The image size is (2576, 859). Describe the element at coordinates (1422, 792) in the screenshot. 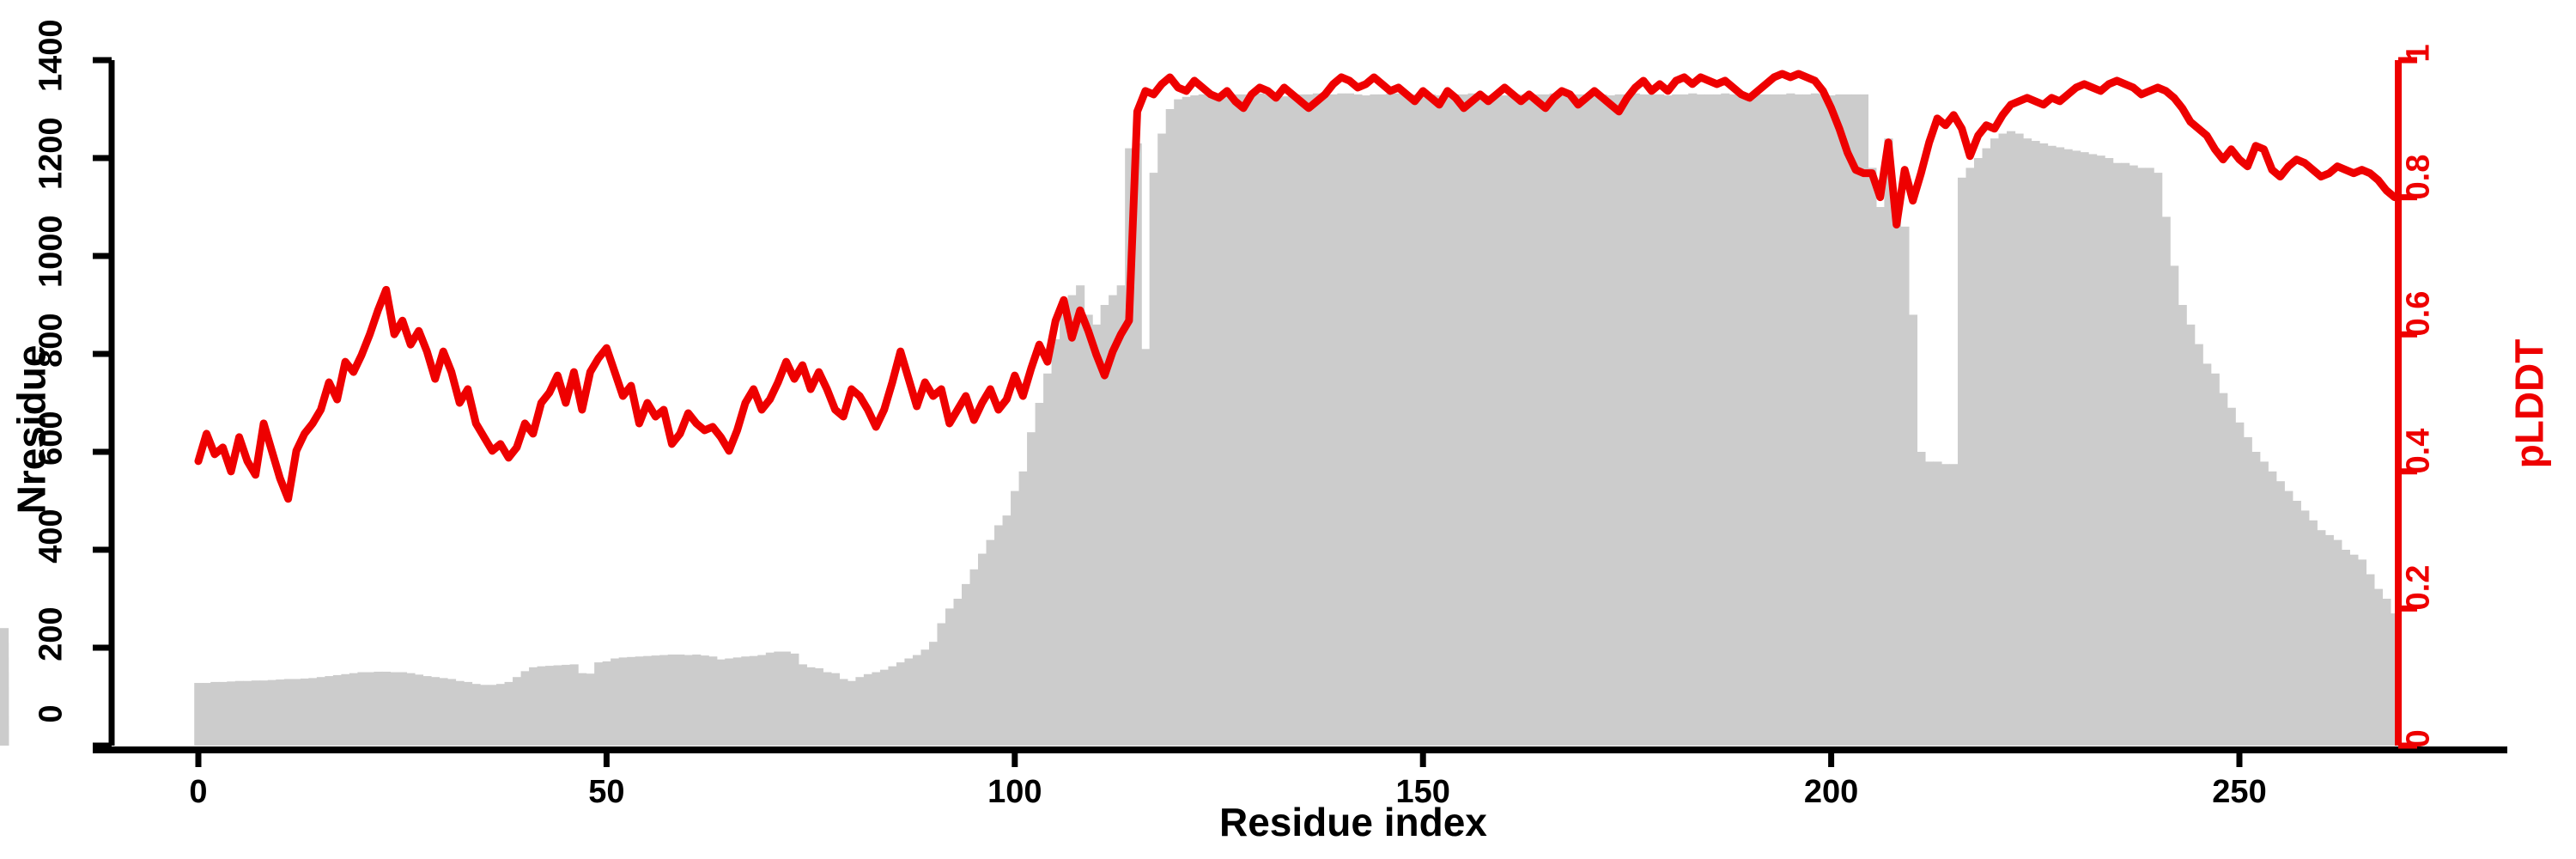

I see `x-axis-tick-label: 150` at that location.